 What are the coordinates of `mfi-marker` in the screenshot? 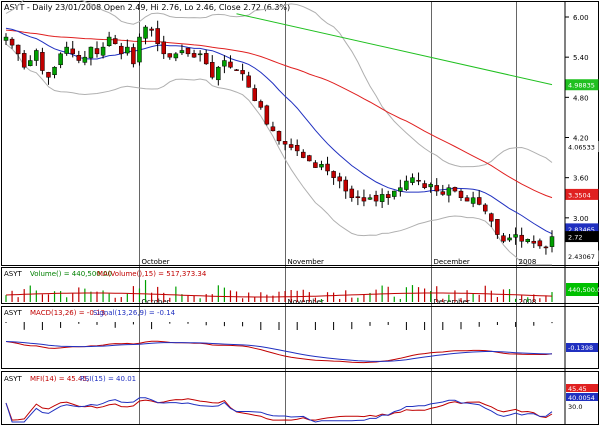 It's located at (582, 406).